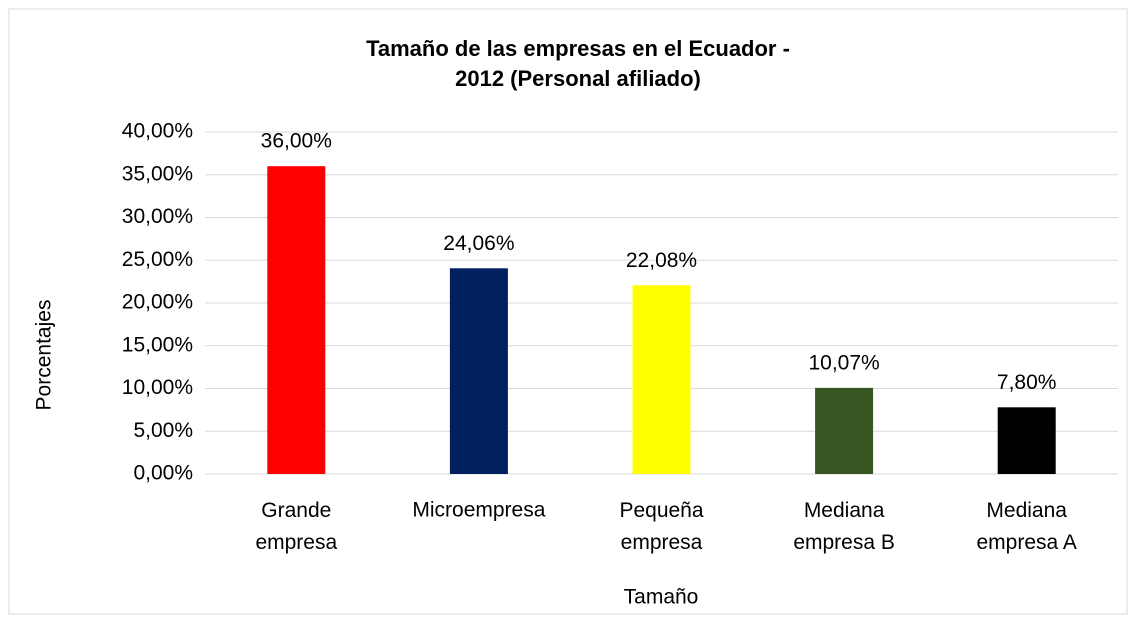  What do you see at coordinates (157, 216) in the screenshot?
I see `y-tick-label: 30,00%` at bounding box center [157, 216].